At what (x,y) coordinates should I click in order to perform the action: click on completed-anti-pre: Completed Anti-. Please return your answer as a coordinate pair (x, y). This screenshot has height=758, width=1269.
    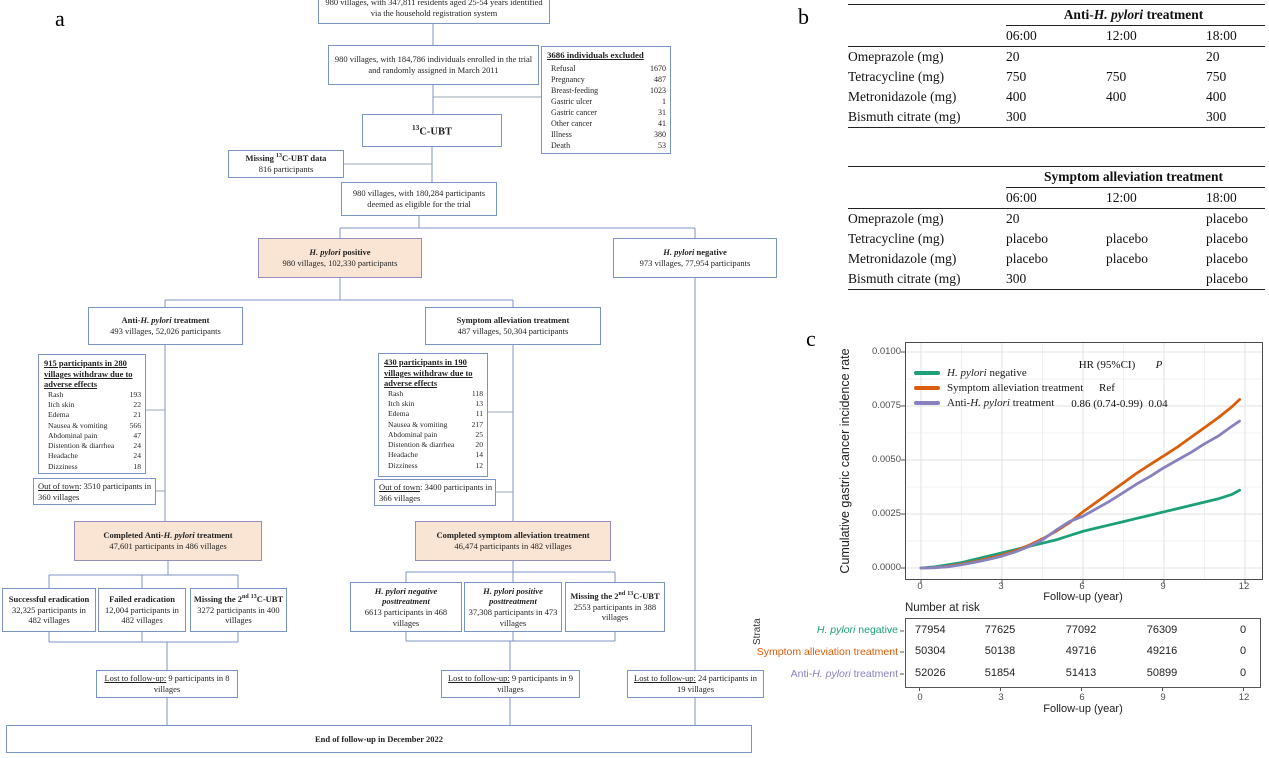
    Looking at the image, I should click on (133, 535).